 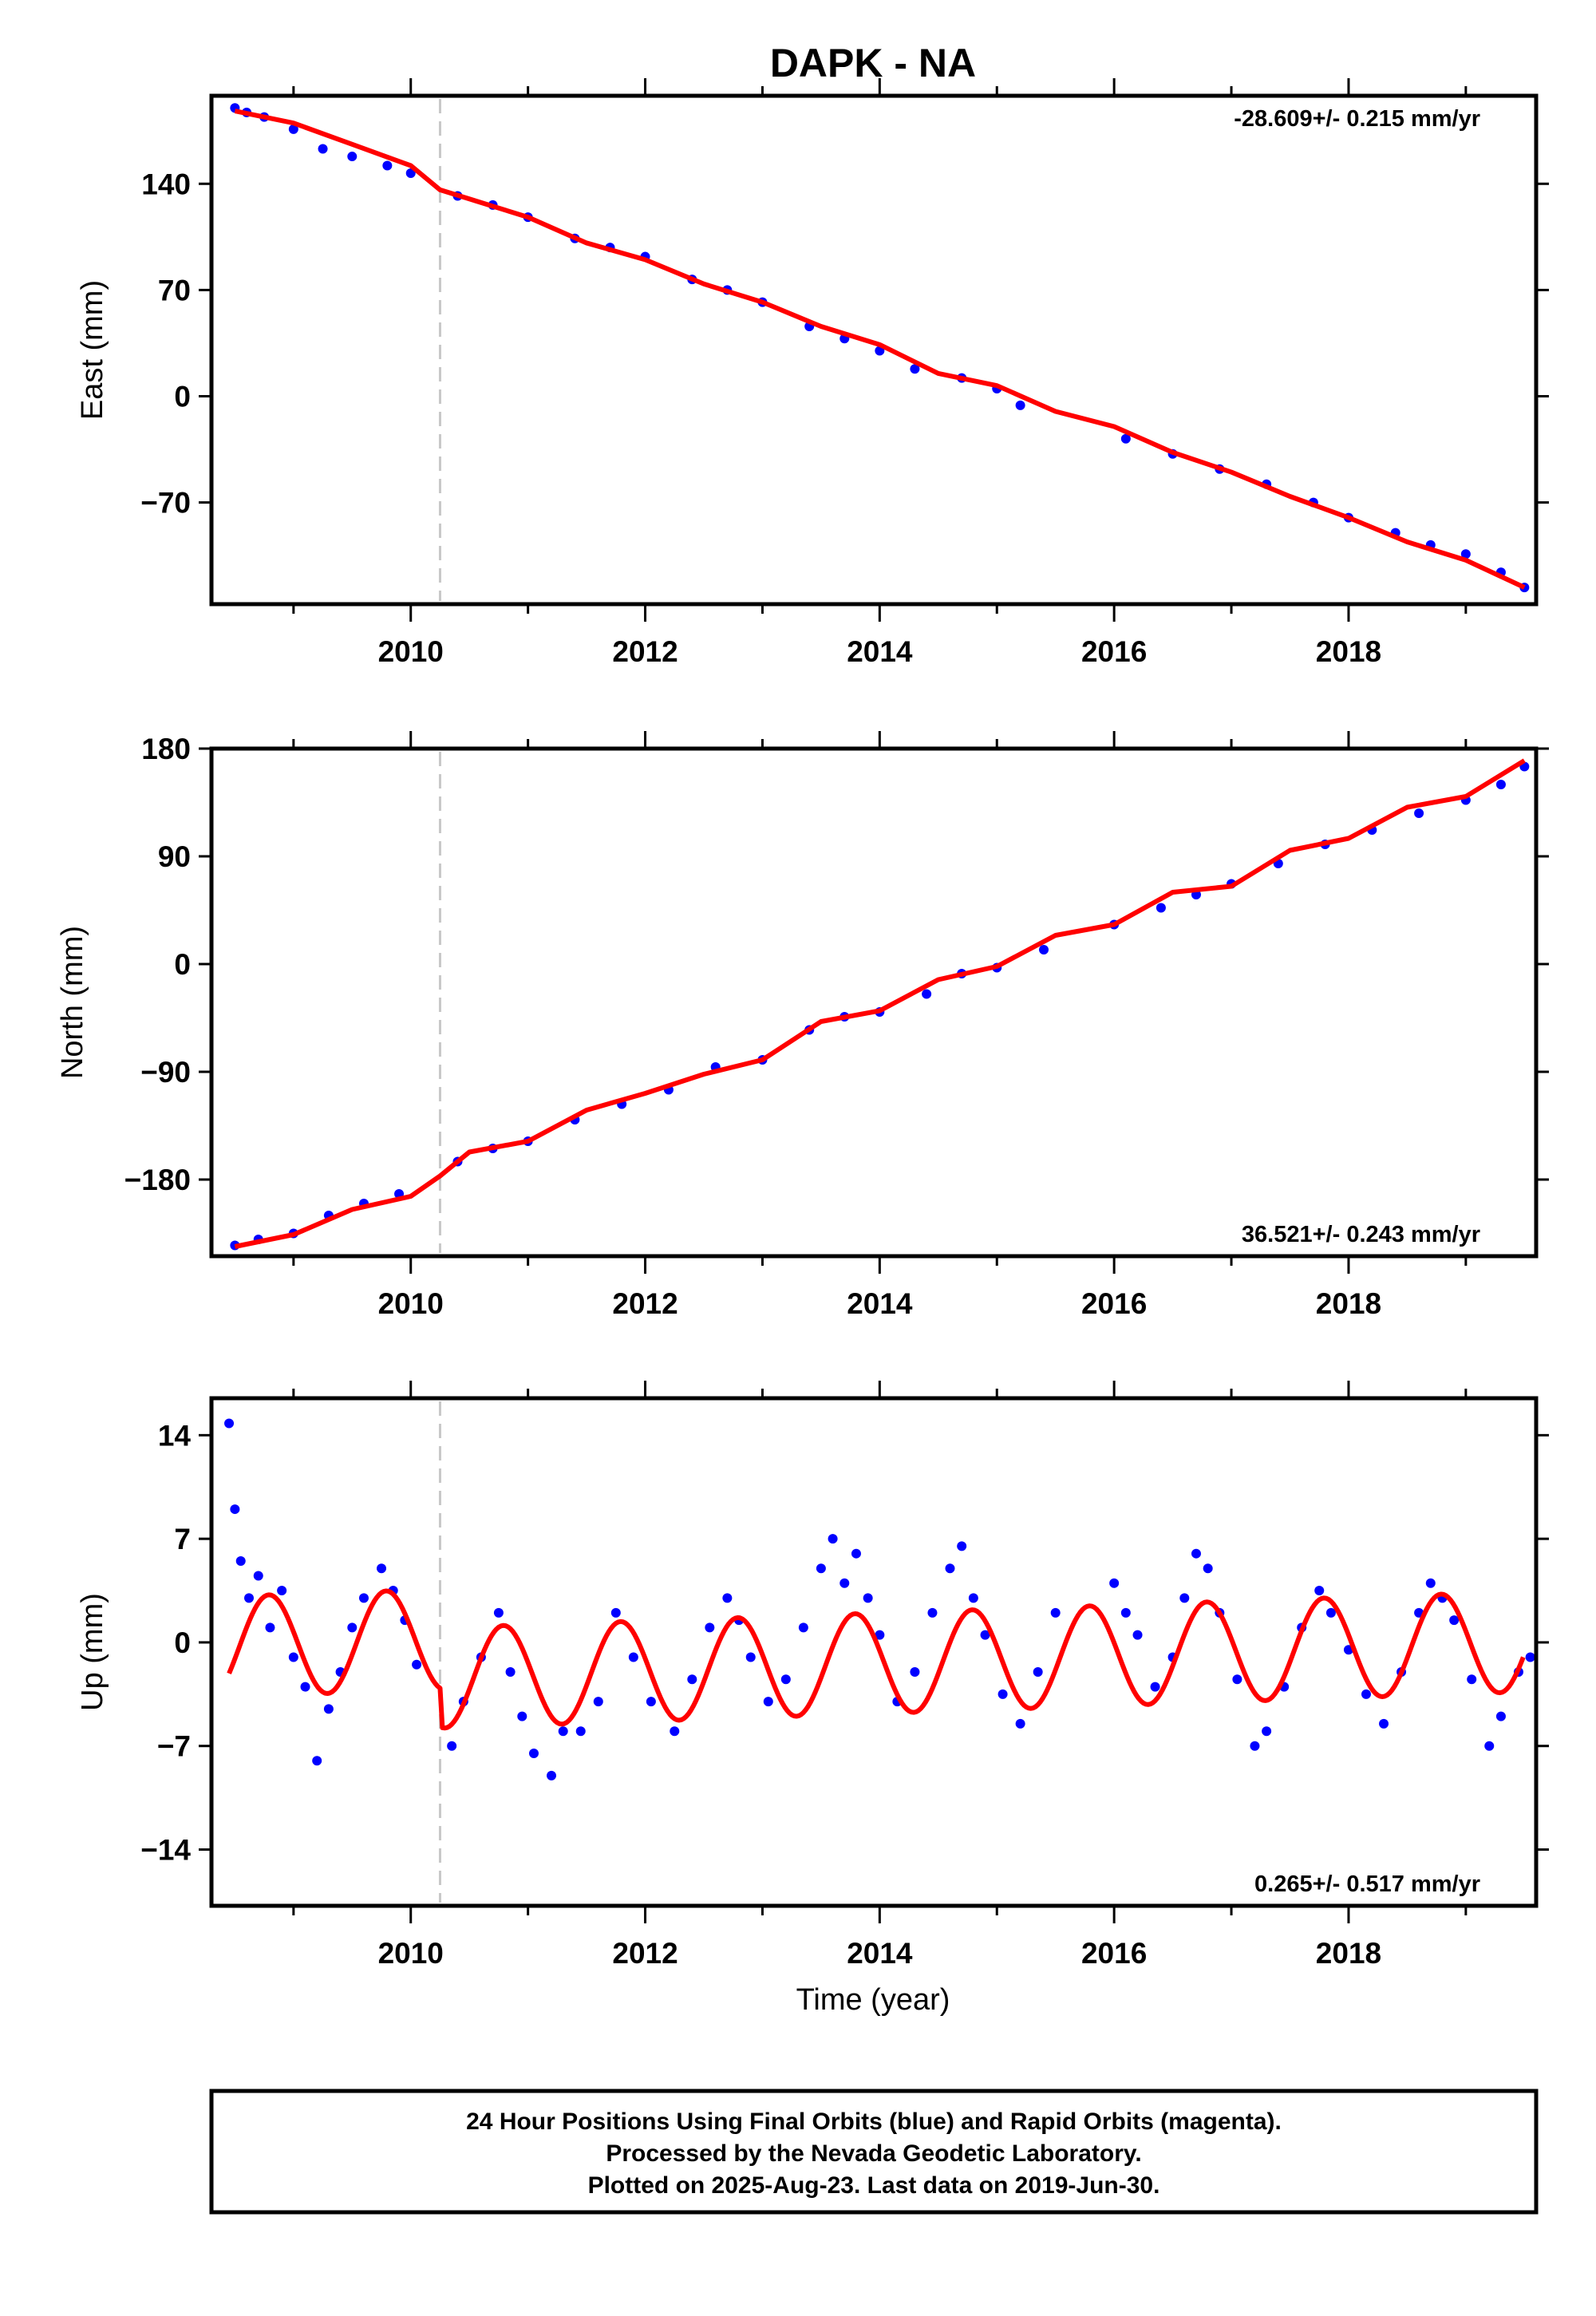 I want to click on x-axis-label: Time (year), so click(x=873, y=2000).